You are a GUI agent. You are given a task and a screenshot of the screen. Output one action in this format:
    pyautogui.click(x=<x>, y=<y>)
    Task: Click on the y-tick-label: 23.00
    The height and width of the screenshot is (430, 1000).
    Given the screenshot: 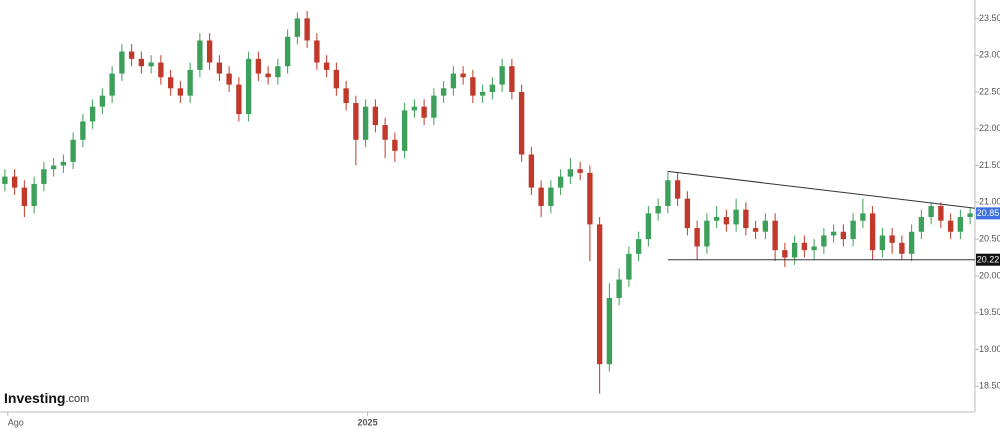 What is the action you would take?
    pyautogui.click(x=989, y=55)
    